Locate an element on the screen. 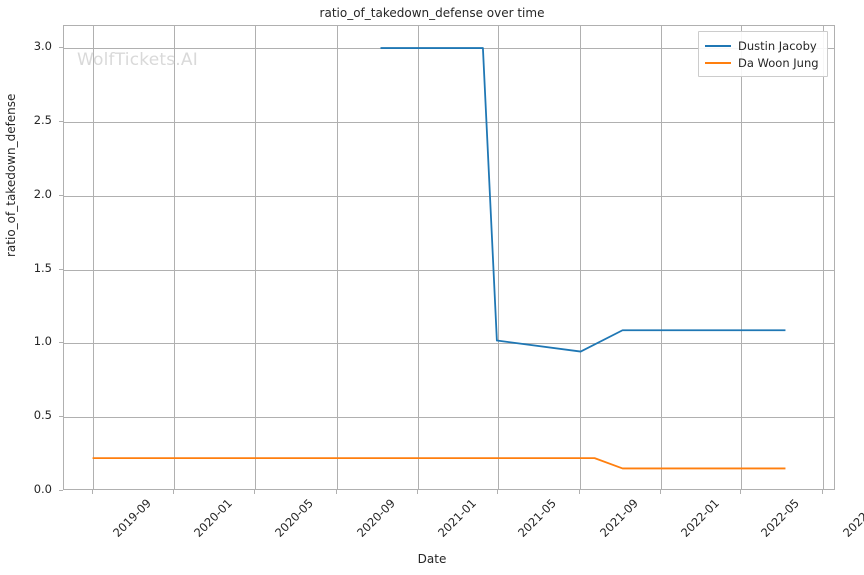  y-tick-label: 2.5 is located at coordinates (42, 119).